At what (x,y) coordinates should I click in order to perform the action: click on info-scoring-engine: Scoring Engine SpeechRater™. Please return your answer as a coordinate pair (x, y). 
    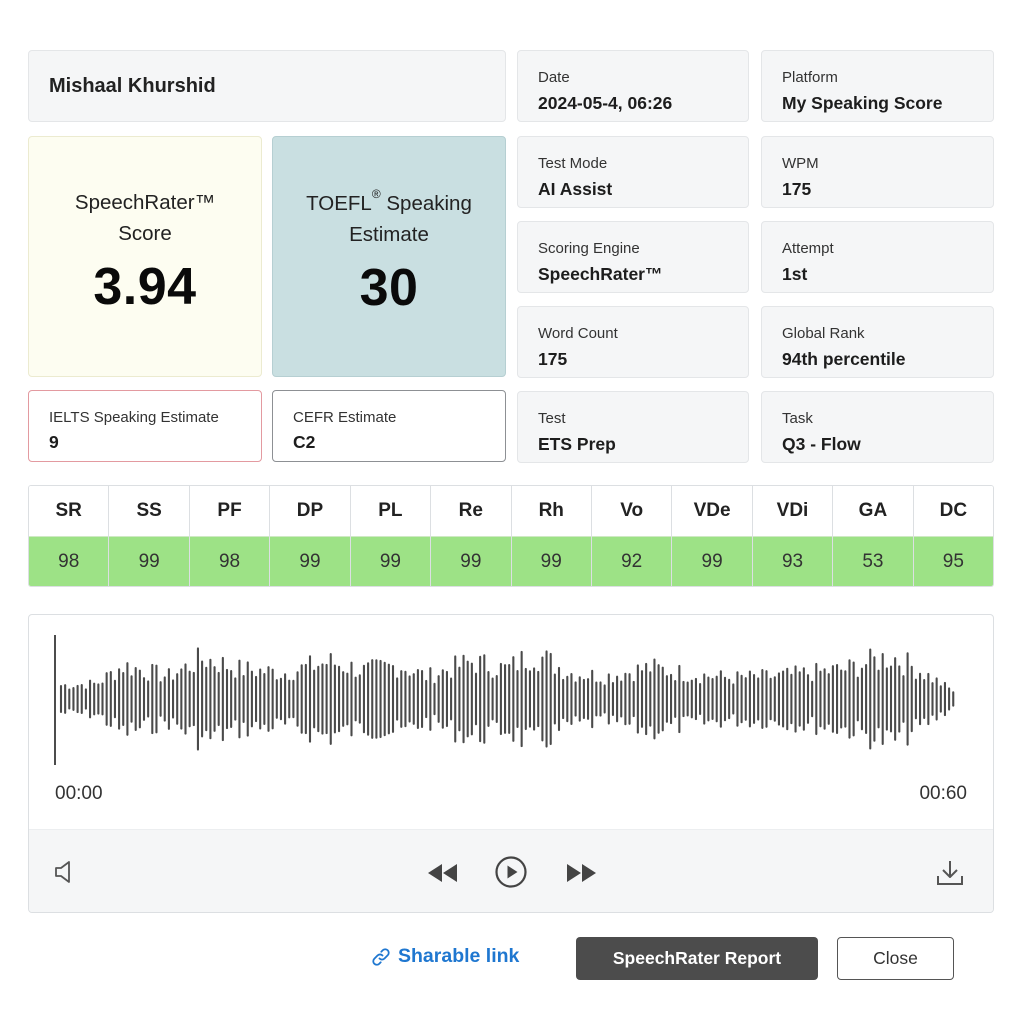
    Looking at the image, I should click on (633, 257).